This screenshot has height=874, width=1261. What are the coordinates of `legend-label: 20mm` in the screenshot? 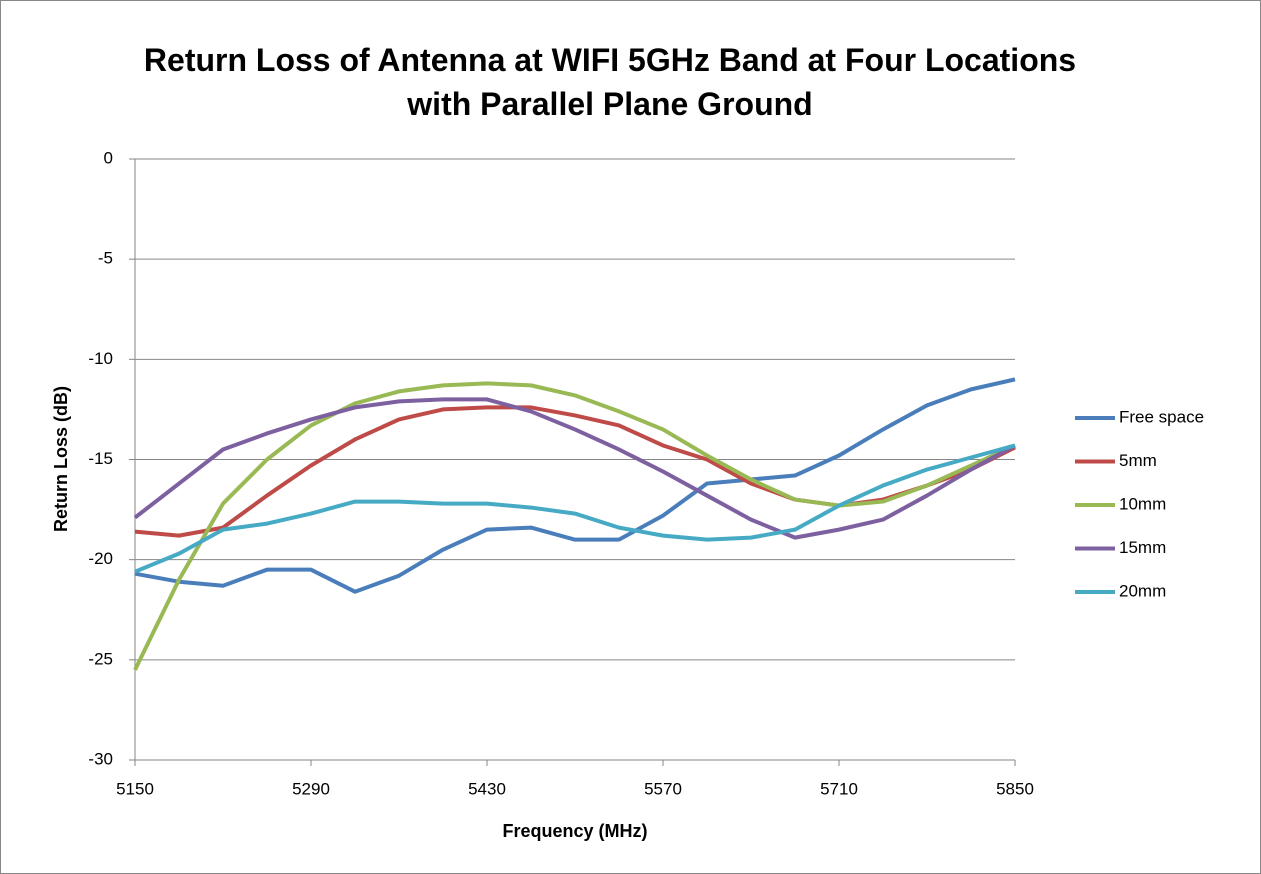 It's located at (1142, 590).